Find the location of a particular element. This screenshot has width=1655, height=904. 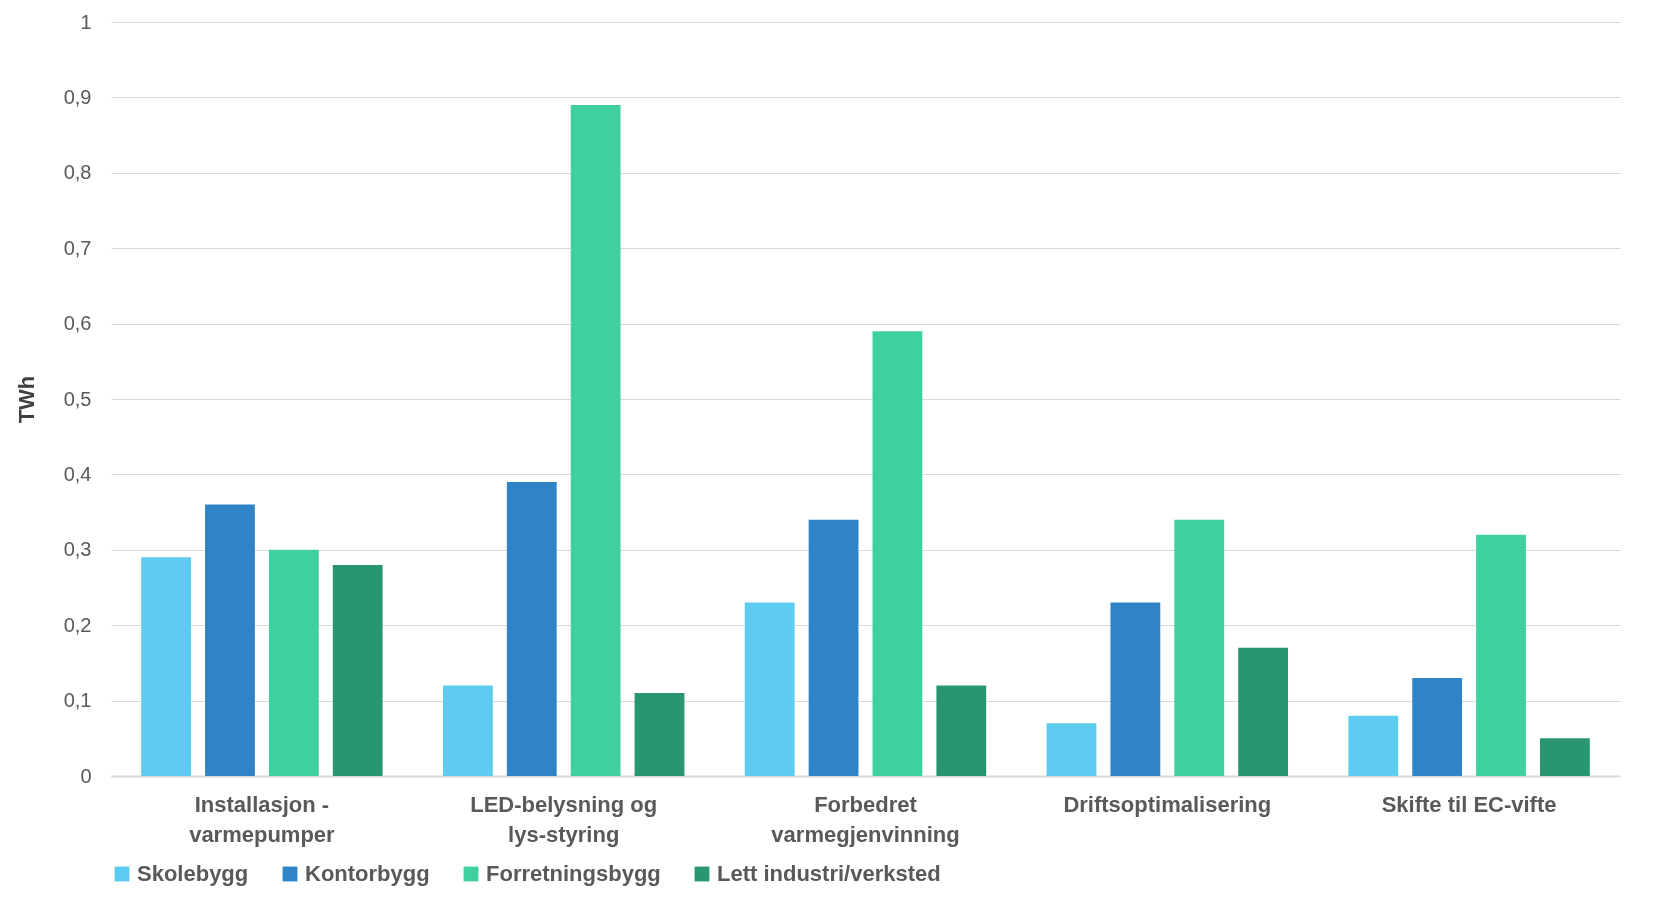

legend-label: Lett industri/verksted is located at coordinates (829, 873).